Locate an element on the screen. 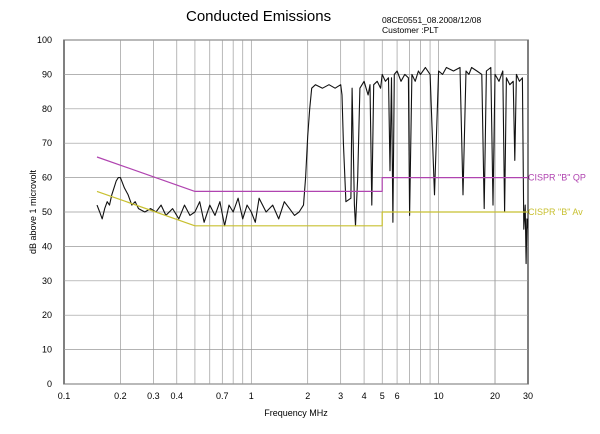 This screenshot has width=600, height=434. y-tick-label: 10 is located at coordinates (47, 350).